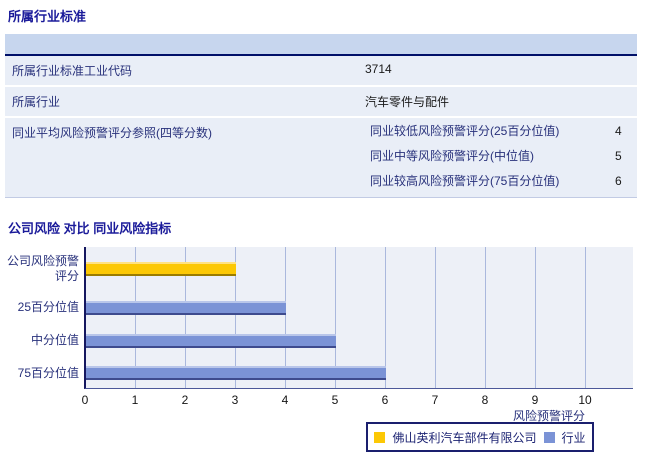 The width and height of the screenshot is (658, 457). Describe the element at coordinates (112, 133) in the screenshot. I see `row-label: 同业平均风险预警评分参照(四等分数)` at that location.